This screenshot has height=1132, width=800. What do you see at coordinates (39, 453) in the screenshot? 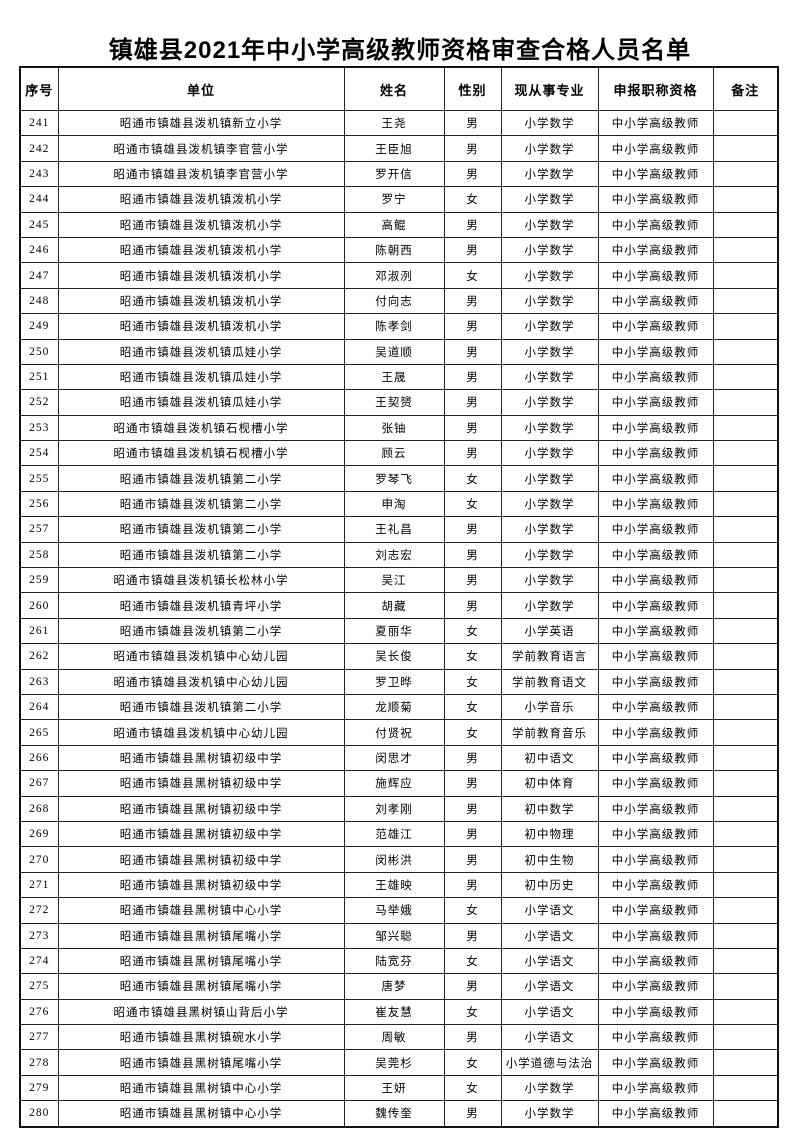
I see `cell-no: 254` at bounding box center [39, 453].